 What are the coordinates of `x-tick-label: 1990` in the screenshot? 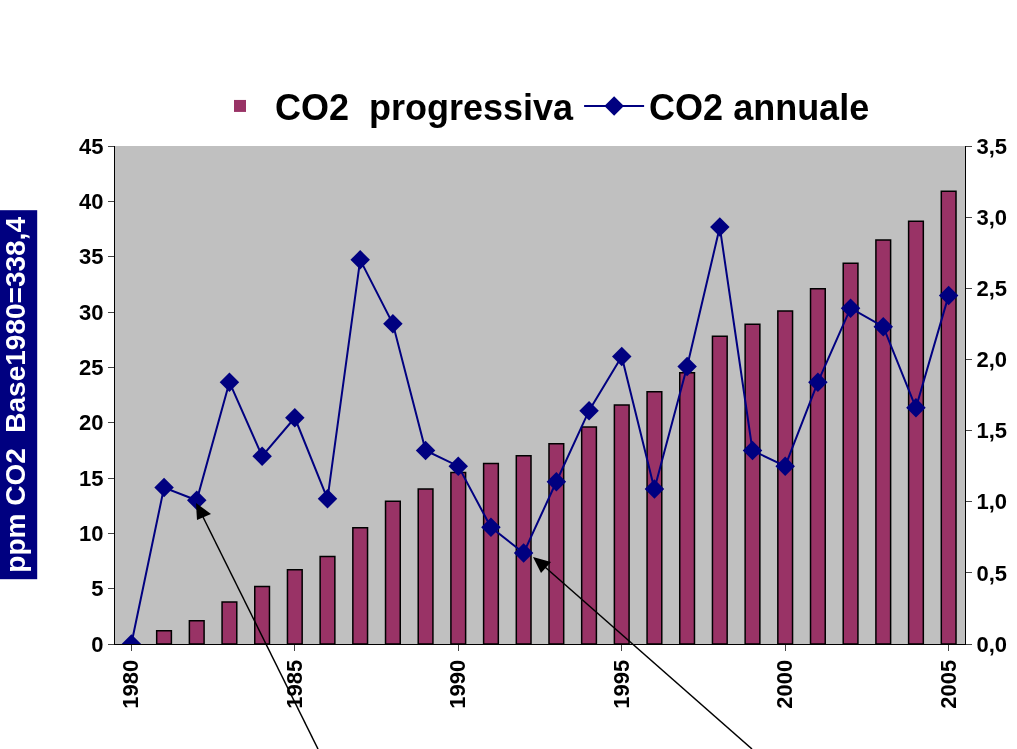 It's located at (458, 684).